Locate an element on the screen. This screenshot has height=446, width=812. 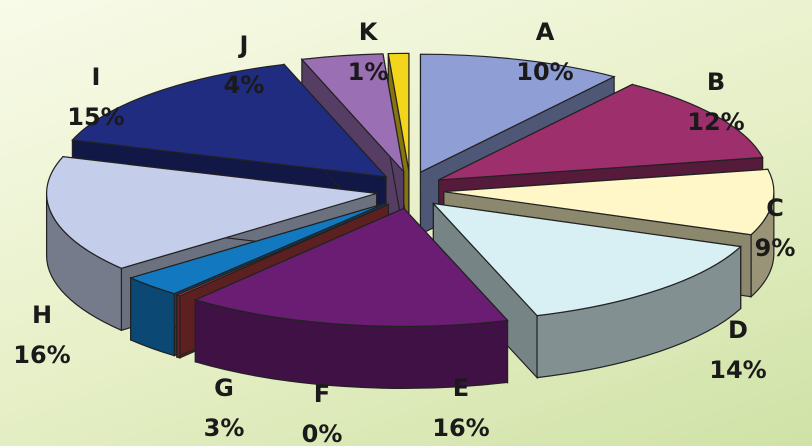
slice-category-text: I is located at coordinates (96, 77).